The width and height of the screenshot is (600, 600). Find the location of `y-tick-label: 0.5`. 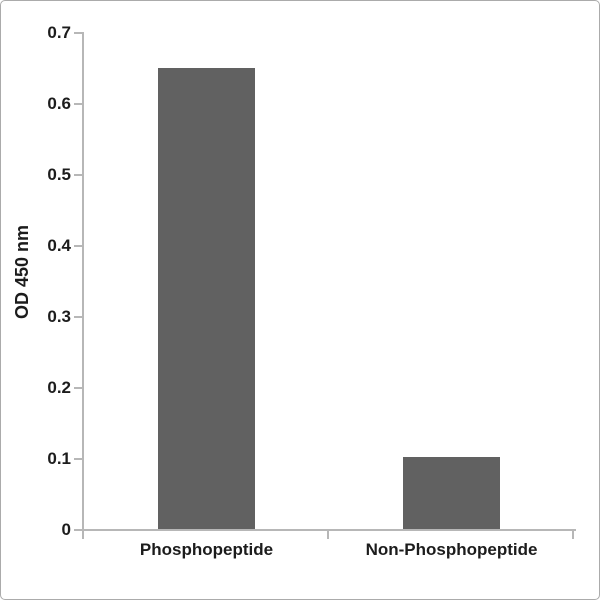

y-tick-label: 0.5 is located at coordinates (59, 174).